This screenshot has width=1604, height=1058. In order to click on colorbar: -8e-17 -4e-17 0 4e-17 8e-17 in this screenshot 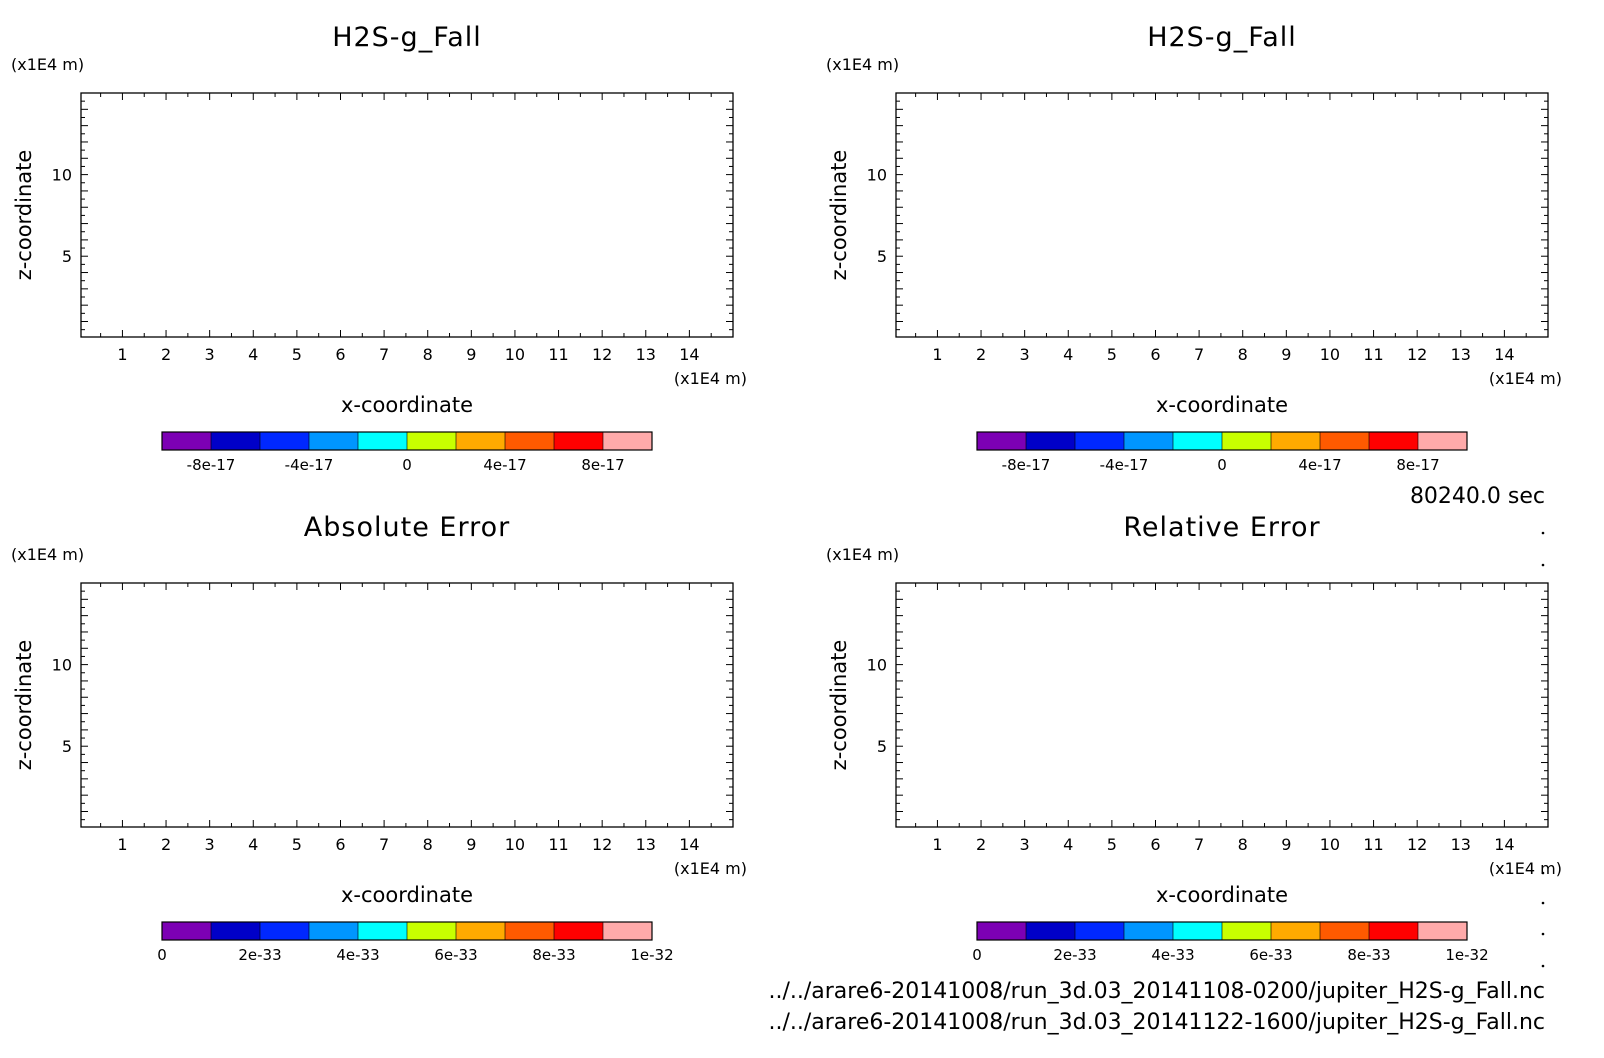, I will do `click(1222, 452)`.